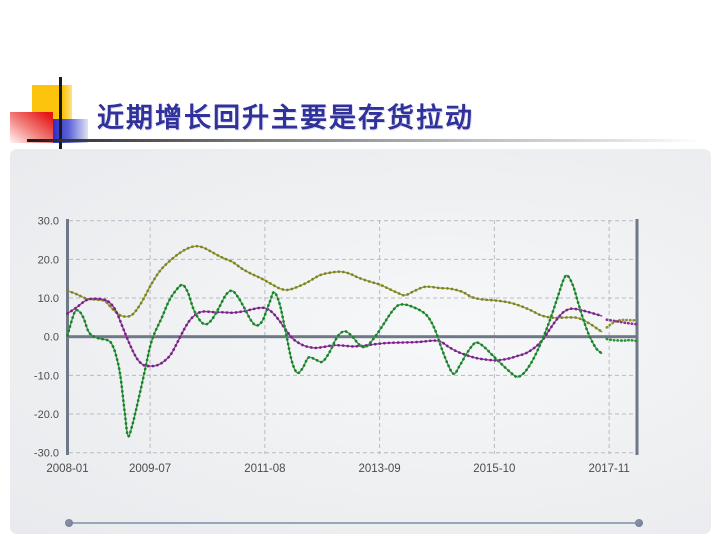 The height and width of the screenshot is (540, 720). What do you see at coordinates (67, 469) in the screenshot?
I see `x-axis-tick-label: 2008-01` at bounding box center [67, 469].